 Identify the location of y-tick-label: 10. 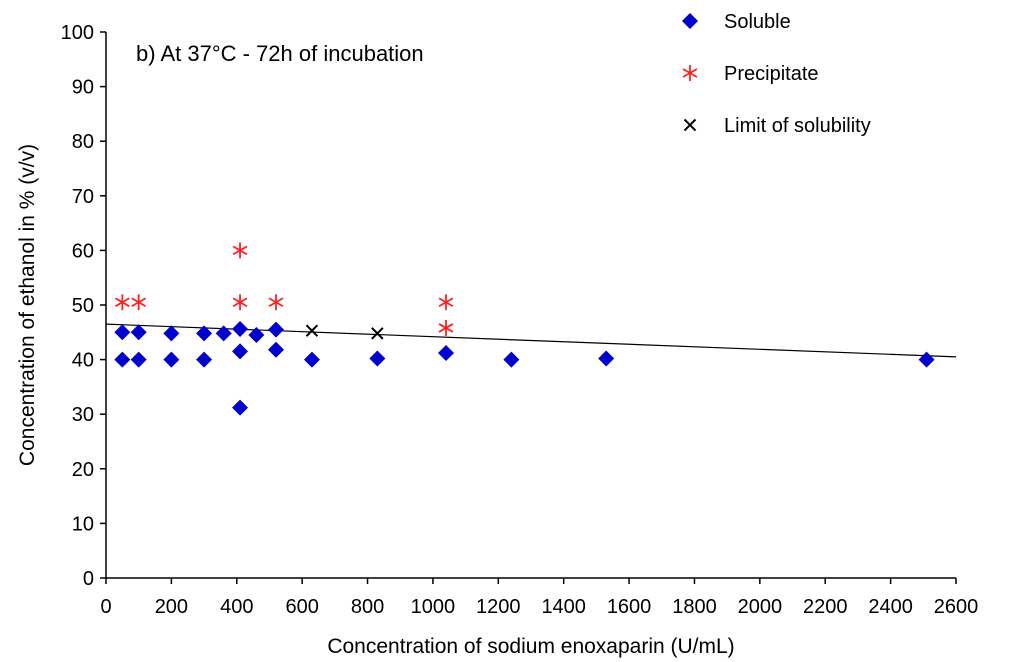
(83, 524).